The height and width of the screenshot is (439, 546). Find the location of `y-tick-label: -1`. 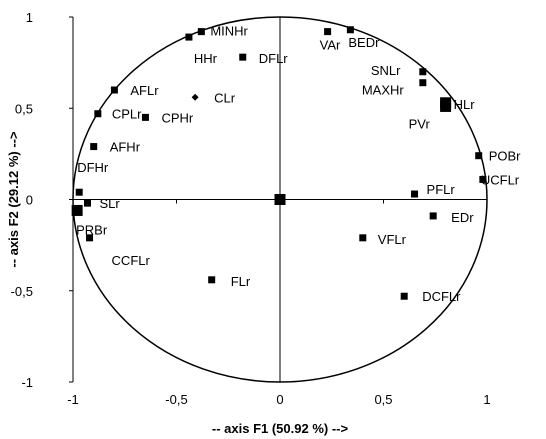

y-tick-label: -1 is located at coordinates (27, 382).